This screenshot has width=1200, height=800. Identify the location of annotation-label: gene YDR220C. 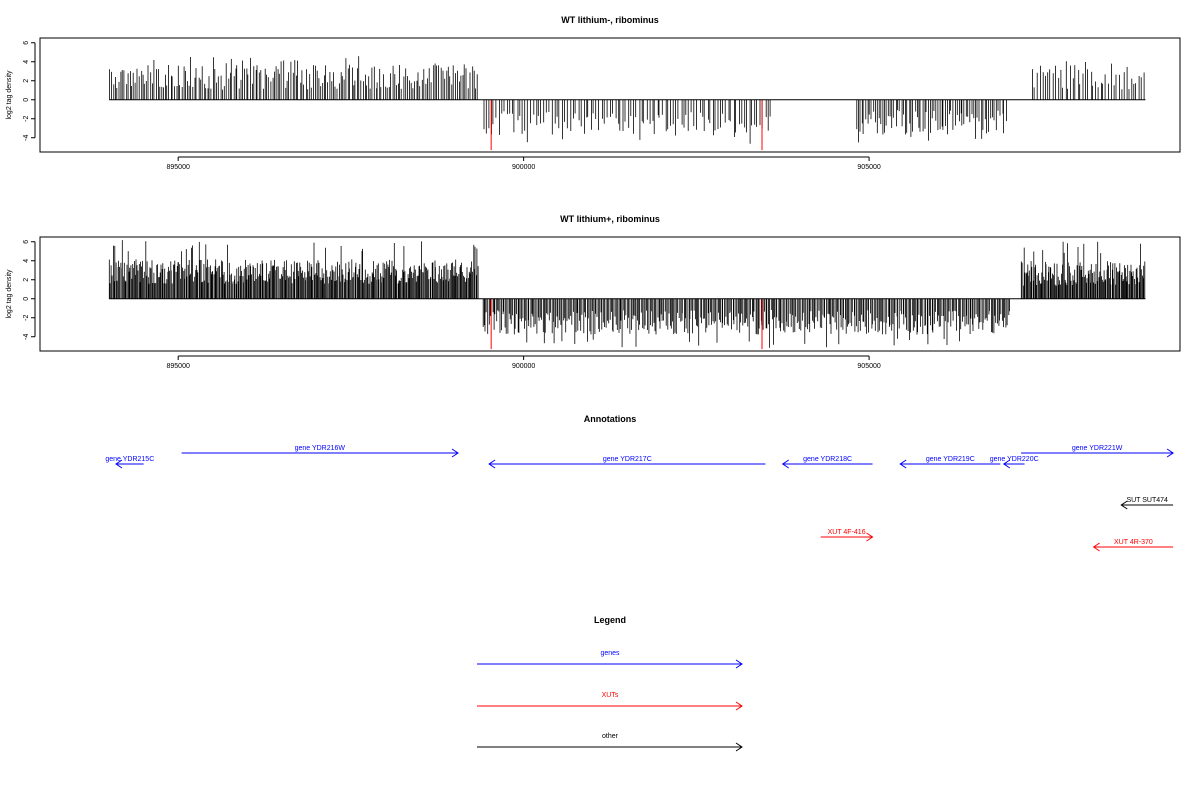
(1014, 459).